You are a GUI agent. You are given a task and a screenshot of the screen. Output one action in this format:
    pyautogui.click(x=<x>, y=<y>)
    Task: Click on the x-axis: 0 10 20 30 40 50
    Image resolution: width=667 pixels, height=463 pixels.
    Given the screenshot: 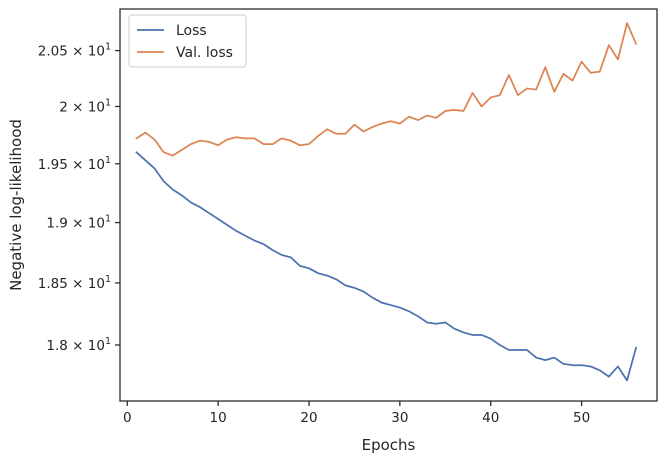 What is the action you would take?
    pyautogui.click(x=356, y=413)
    